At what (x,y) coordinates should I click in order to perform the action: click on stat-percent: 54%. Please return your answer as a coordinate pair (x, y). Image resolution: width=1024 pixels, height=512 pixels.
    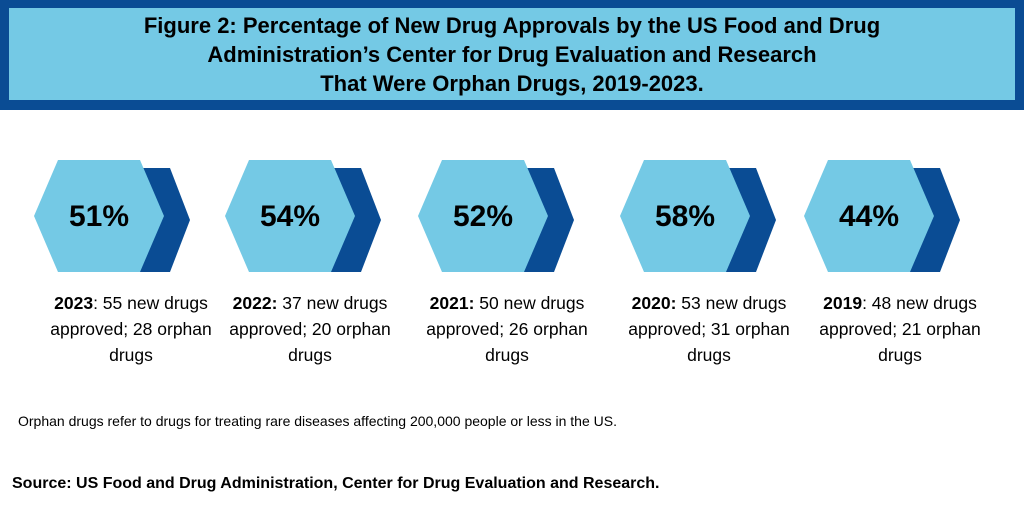
    Looking at the image, I should click on (290, 216).